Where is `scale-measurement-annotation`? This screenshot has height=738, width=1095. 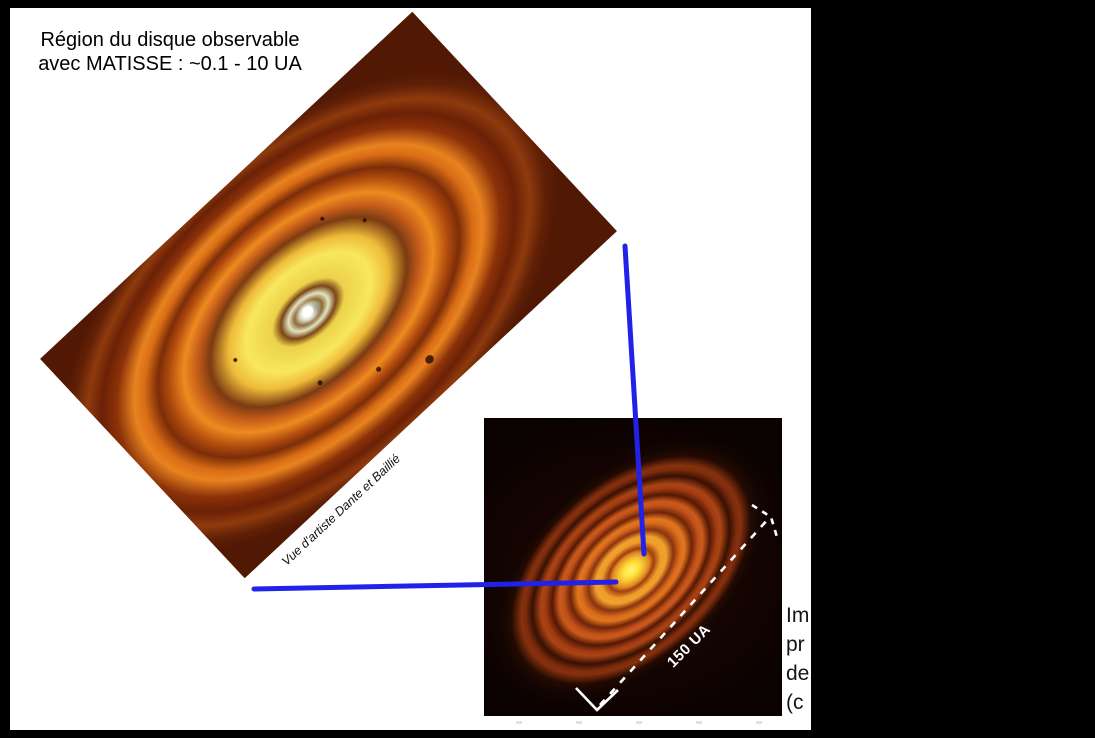
scale-measurement-annotation is located at coordinates (677, 607).